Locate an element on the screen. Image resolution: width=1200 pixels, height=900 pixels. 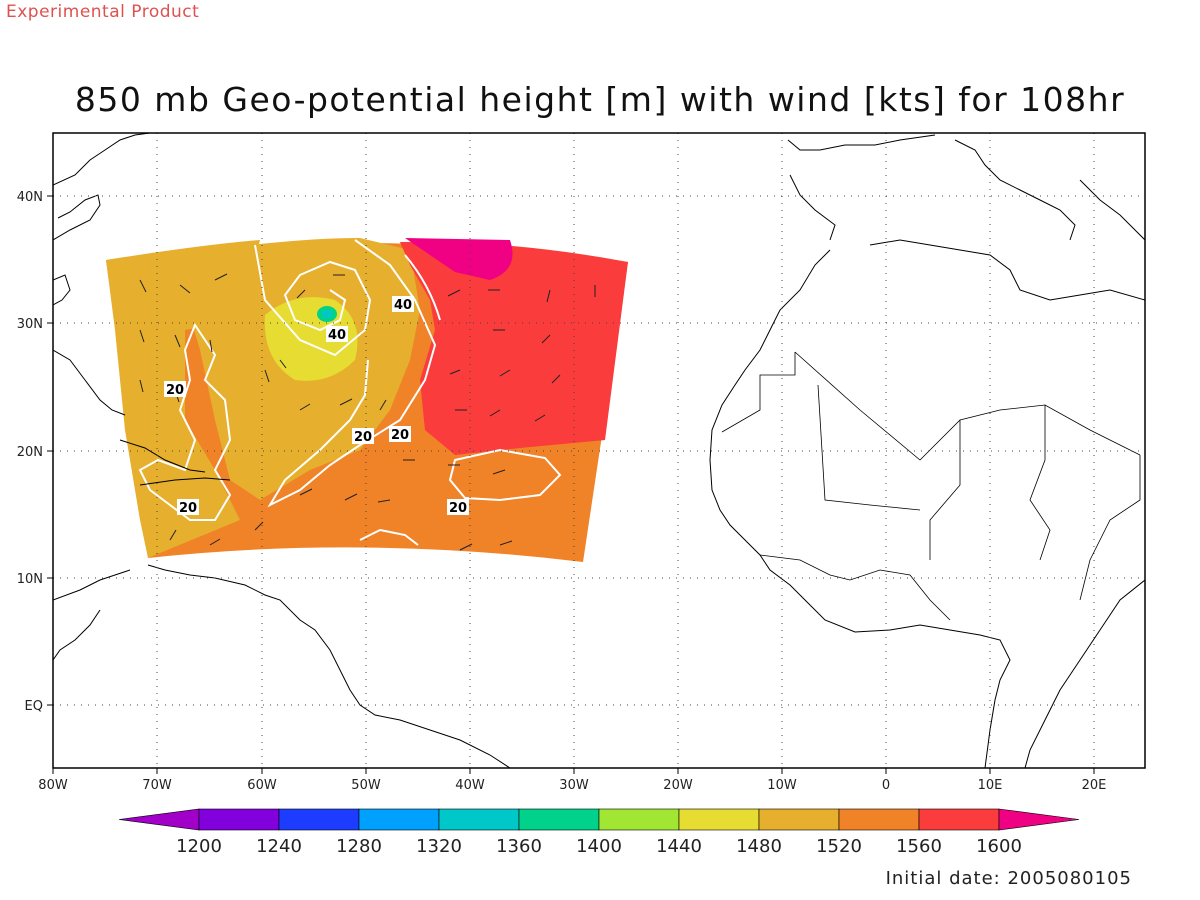
colorbar-swatches is located at coordinates (599, 819).